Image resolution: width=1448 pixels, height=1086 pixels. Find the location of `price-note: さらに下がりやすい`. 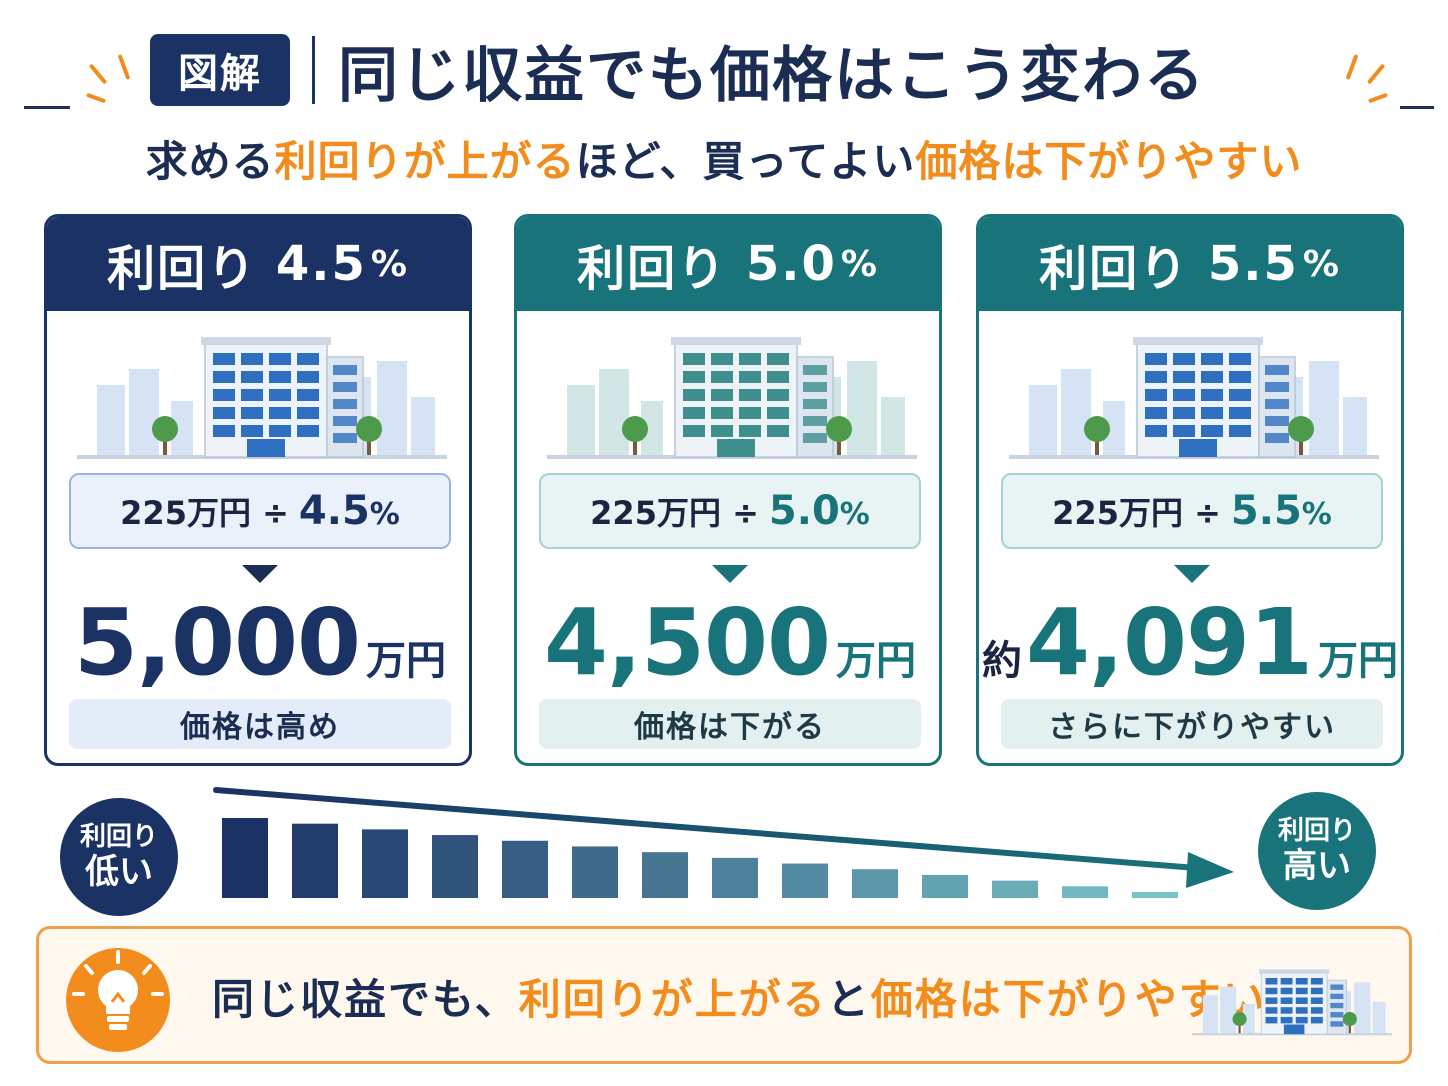

price-note: さらに下がりやすい is located at coordinates (1192, 724).